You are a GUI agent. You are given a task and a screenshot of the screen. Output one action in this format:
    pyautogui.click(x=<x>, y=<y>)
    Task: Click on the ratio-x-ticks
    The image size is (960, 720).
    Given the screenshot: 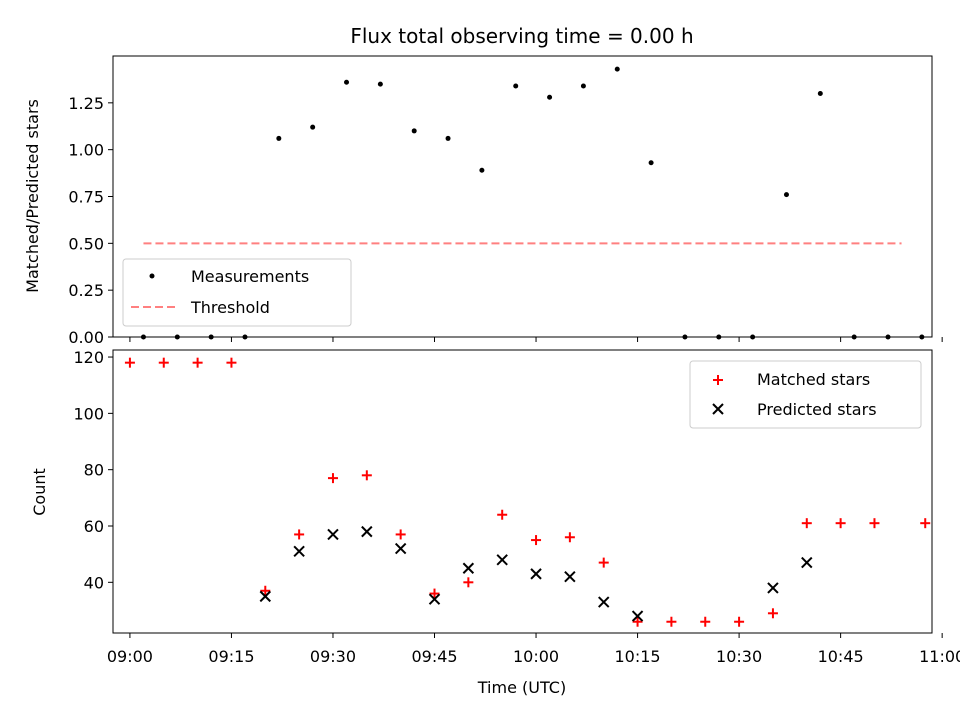 What is the action you would take?
    pyautogui.click(x=536, y=339)
    